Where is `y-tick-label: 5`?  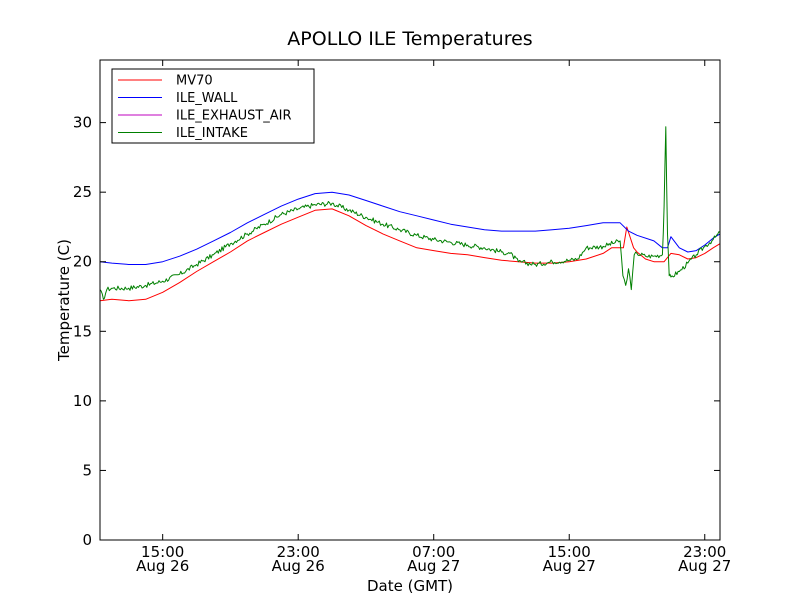
y-tick-label: 5 is located at coordinates (87, 470).